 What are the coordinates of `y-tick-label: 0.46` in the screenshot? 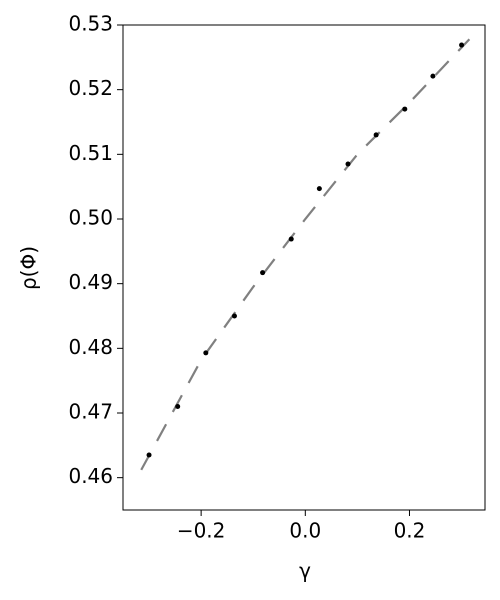 It's located at (90, 476).